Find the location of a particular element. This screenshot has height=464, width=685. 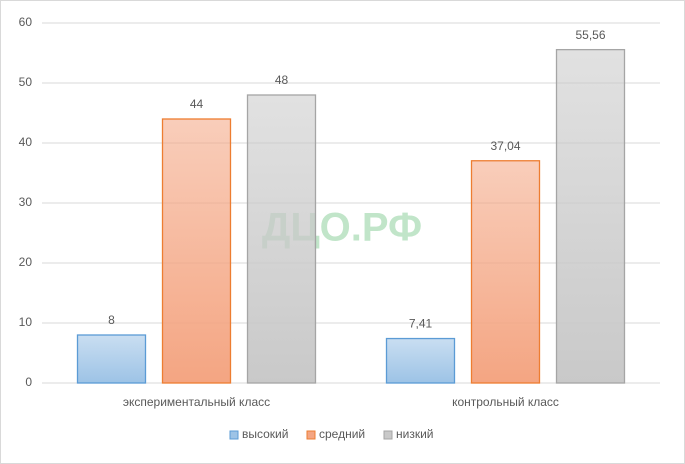

legend-label: высокий is located at coordinates (265, 434).